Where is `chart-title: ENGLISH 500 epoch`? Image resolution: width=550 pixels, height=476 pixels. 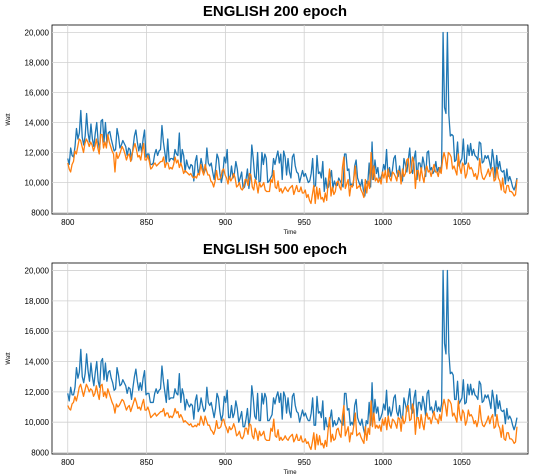 chart-title: ENGLISH 500 epoch is located at coordinates (275, 249).